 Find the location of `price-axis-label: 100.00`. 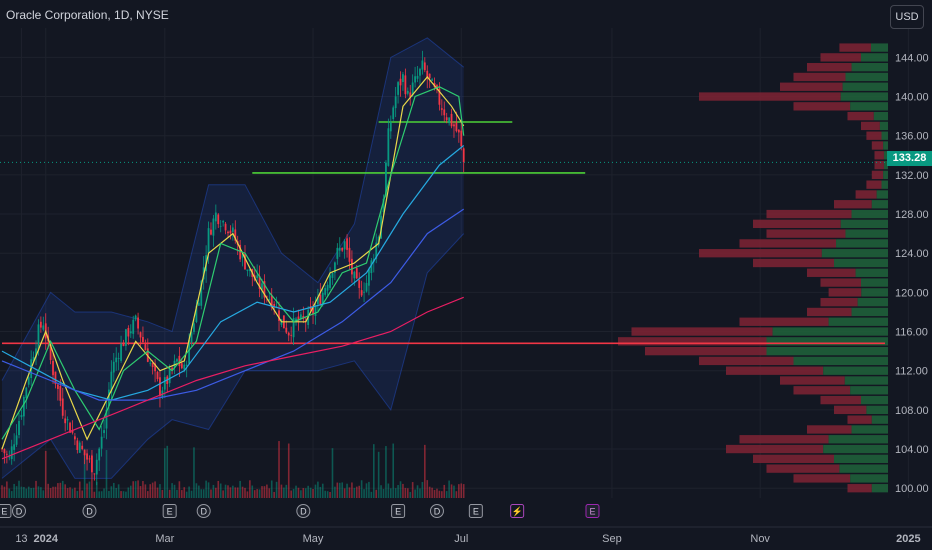

price-axis-label: 100.00 is located at coordinates (912, 489).